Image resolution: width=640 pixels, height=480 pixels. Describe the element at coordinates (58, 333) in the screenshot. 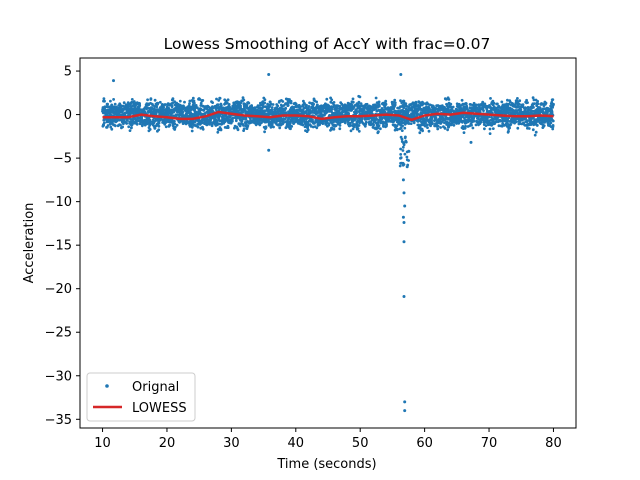

I see `y-tick-label: −25` at that location.